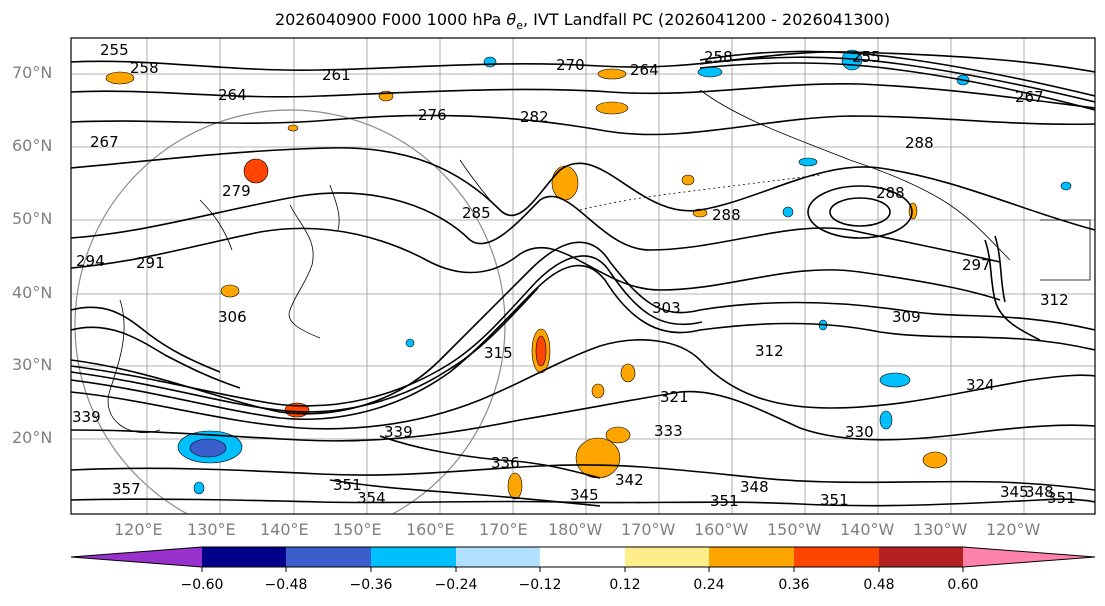 Image resolution: width=1105 pixels, height=606 pixels. What do you see at coordinates (1013, 529) in the screenshot?
I see `lon-label: 120°W` at bounding box center [1013, 529].